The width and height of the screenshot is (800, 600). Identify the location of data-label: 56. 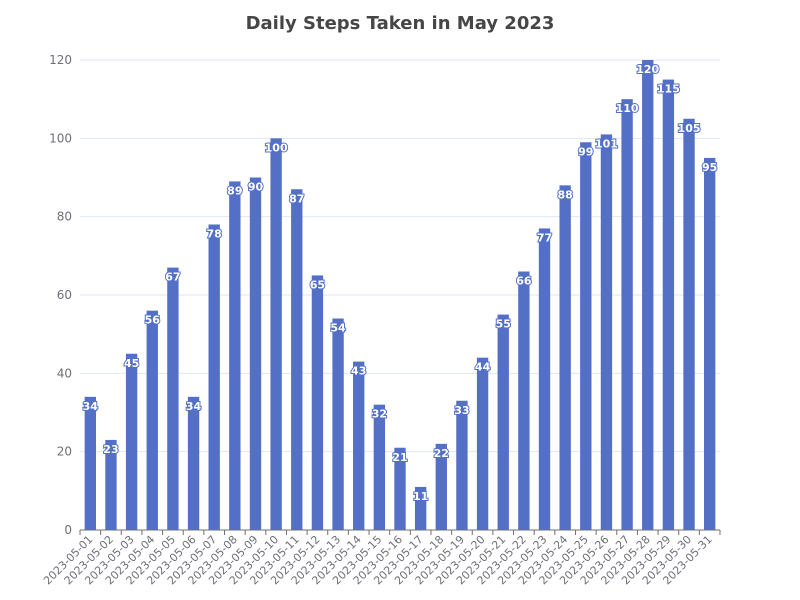
(153, 320).